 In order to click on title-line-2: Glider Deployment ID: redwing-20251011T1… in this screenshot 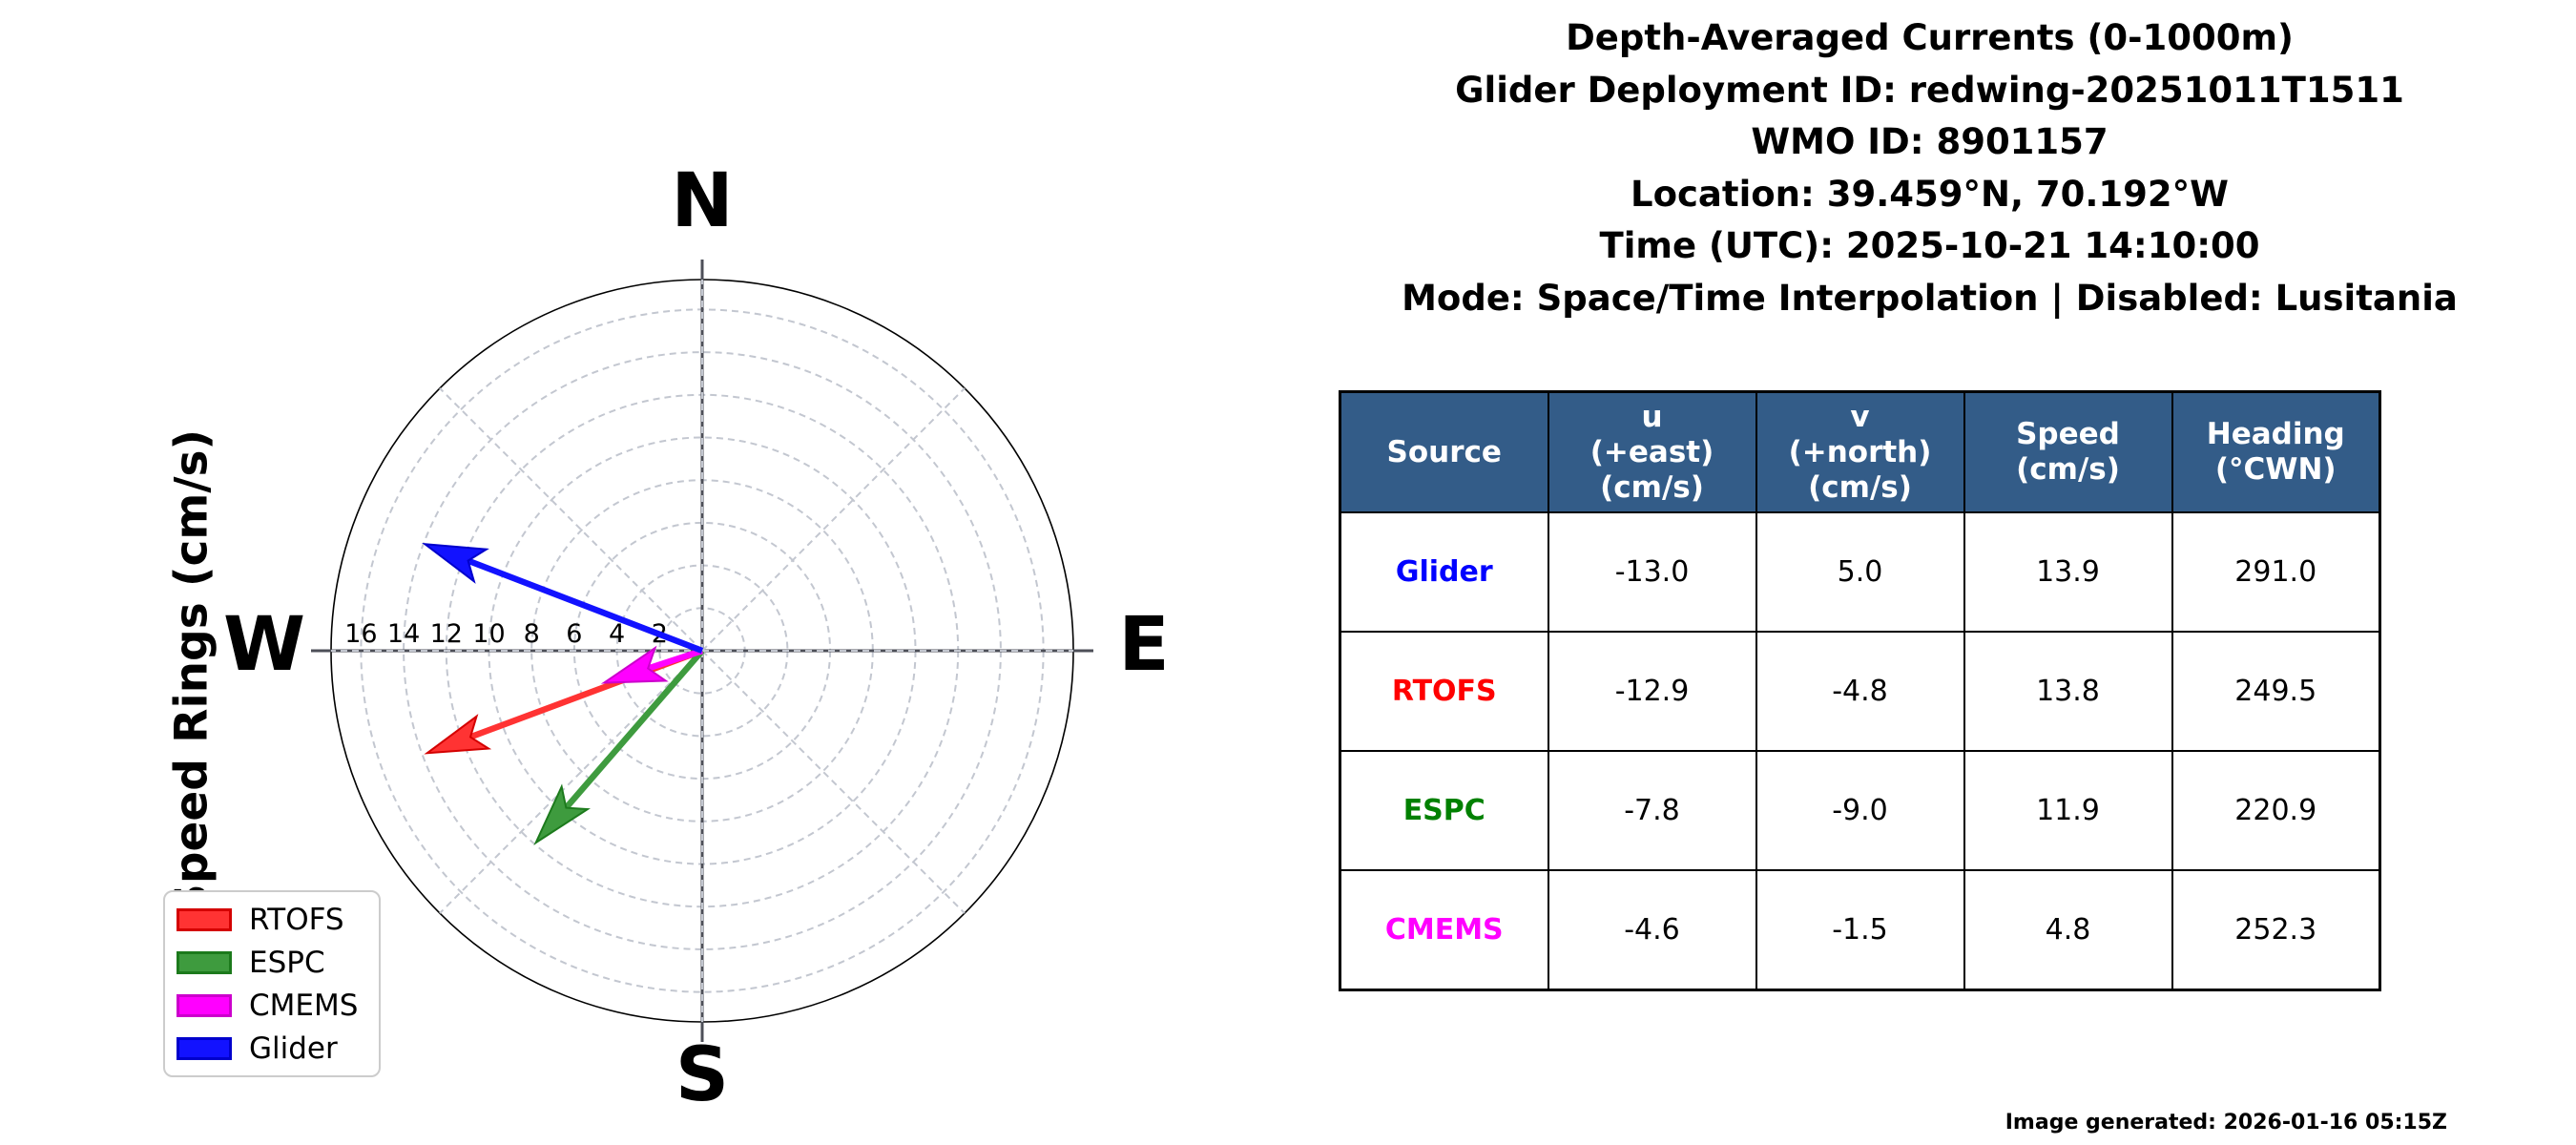, I will do `click(1929, 90)`.